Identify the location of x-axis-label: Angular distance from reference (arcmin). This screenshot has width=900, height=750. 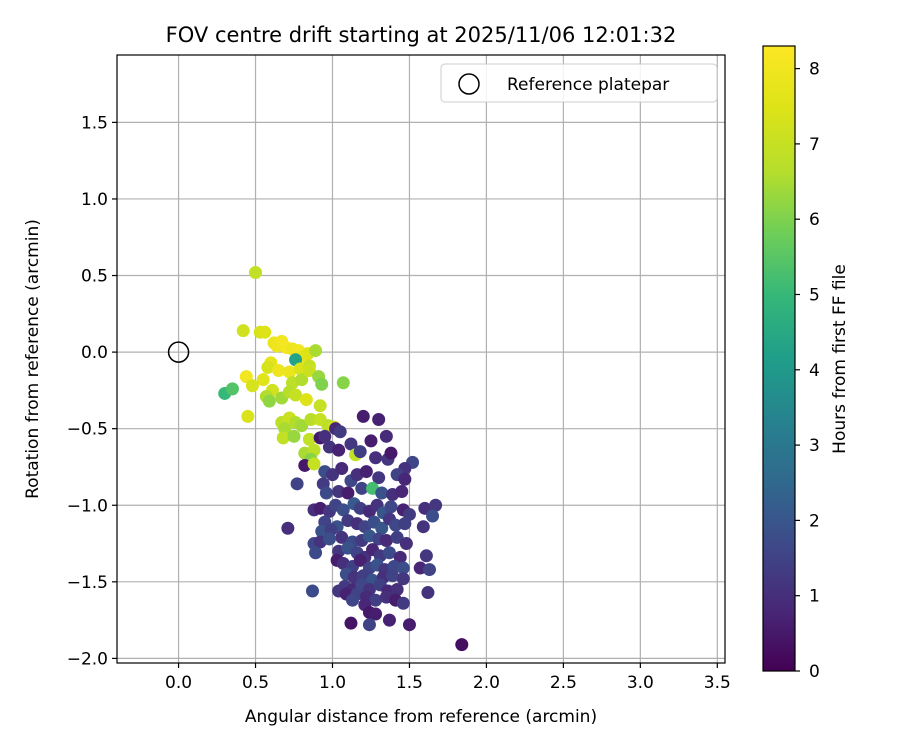
(421, 717).